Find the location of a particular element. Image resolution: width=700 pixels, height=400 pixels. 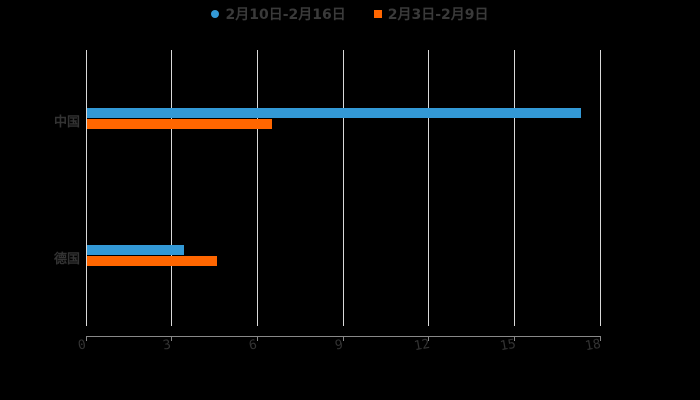

category-label-china: 中国 is located at coordinates (66, 122).